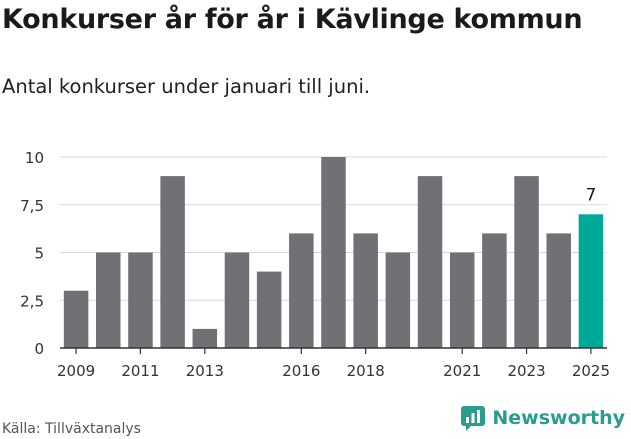 The width and height of the screenshot is (631, 439). What do you see at coordinates (39, 349) in the screenshot?
I see `y-tick-label: 0` at bounding box center [39, 349].